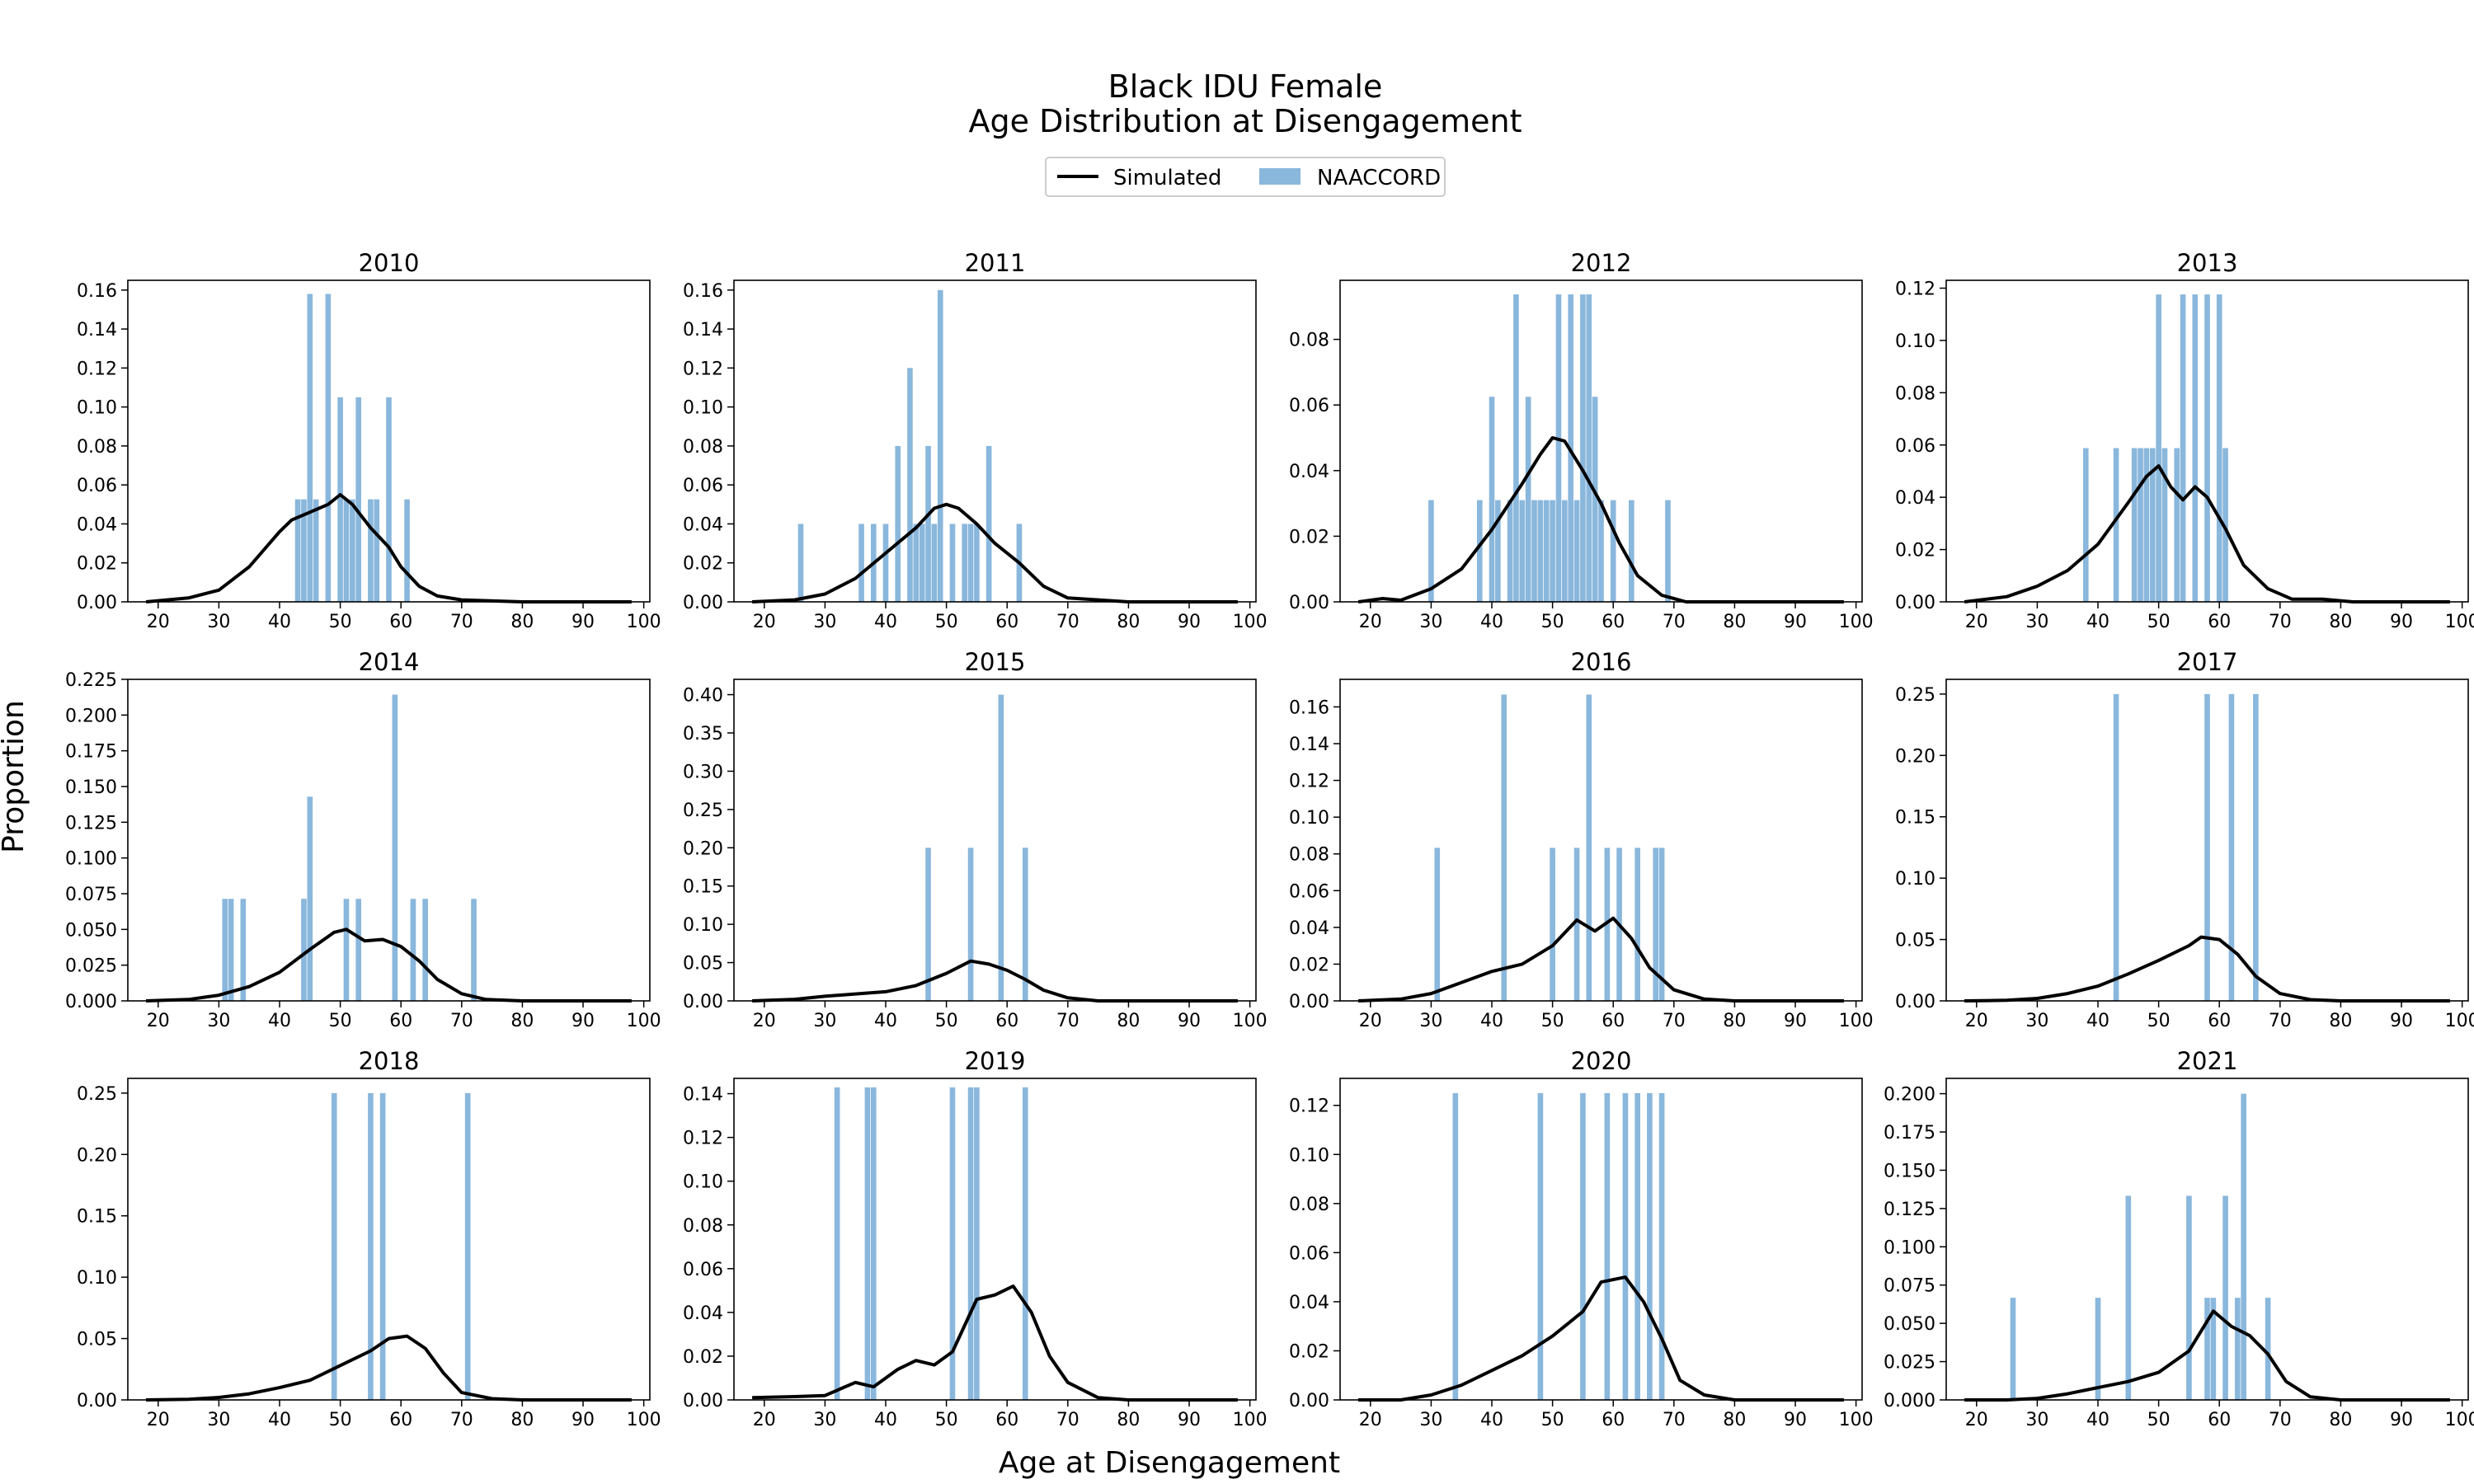  I want to click on y-tick-label: 0.05, so click(97, 1340).